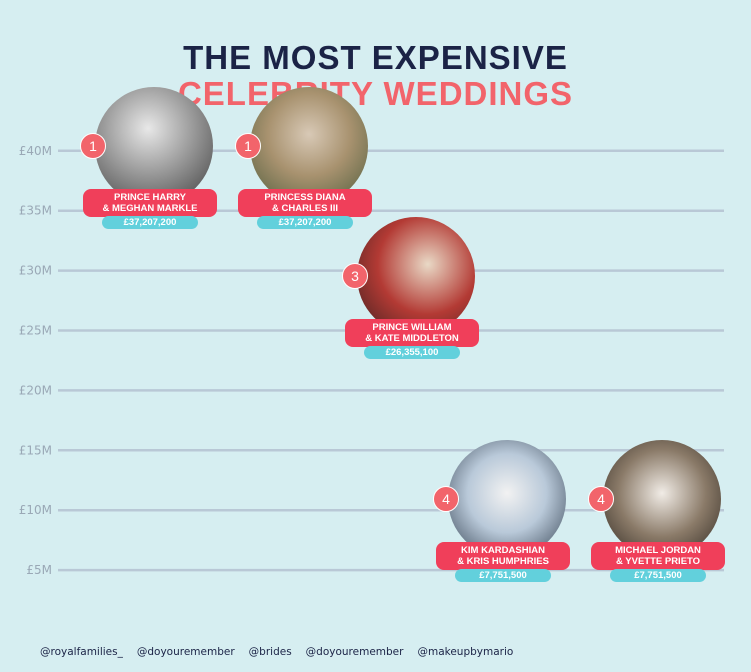  I want to click on couple-label: KIM KARDASHIAN & KRIS HUMPHRIES, so click(503, 556).